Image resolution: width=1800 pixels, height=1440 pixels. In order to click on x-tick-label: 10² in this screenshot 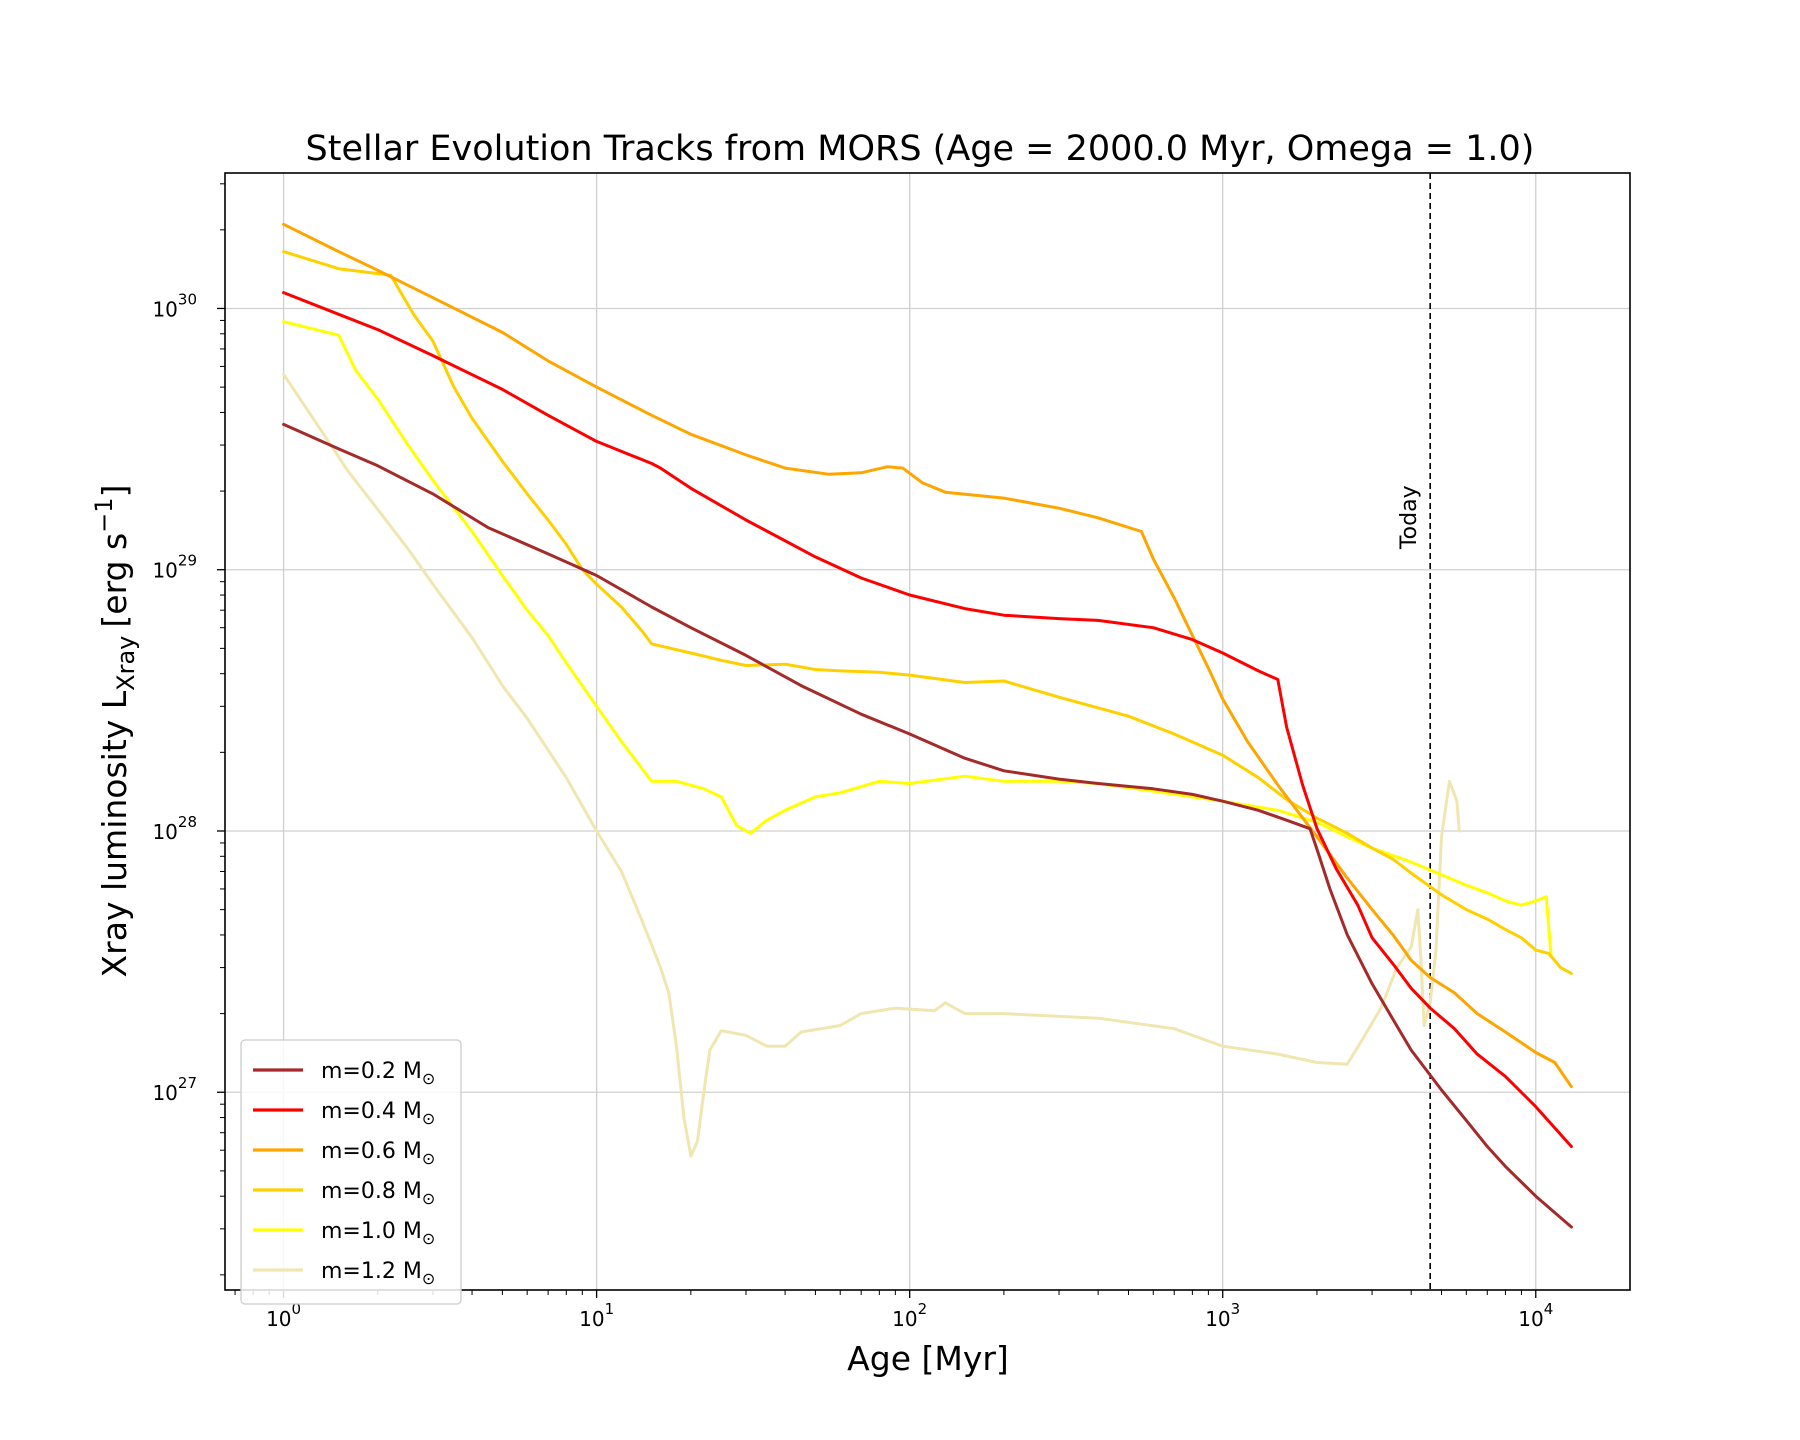, I will do `click(909, 1315)`.